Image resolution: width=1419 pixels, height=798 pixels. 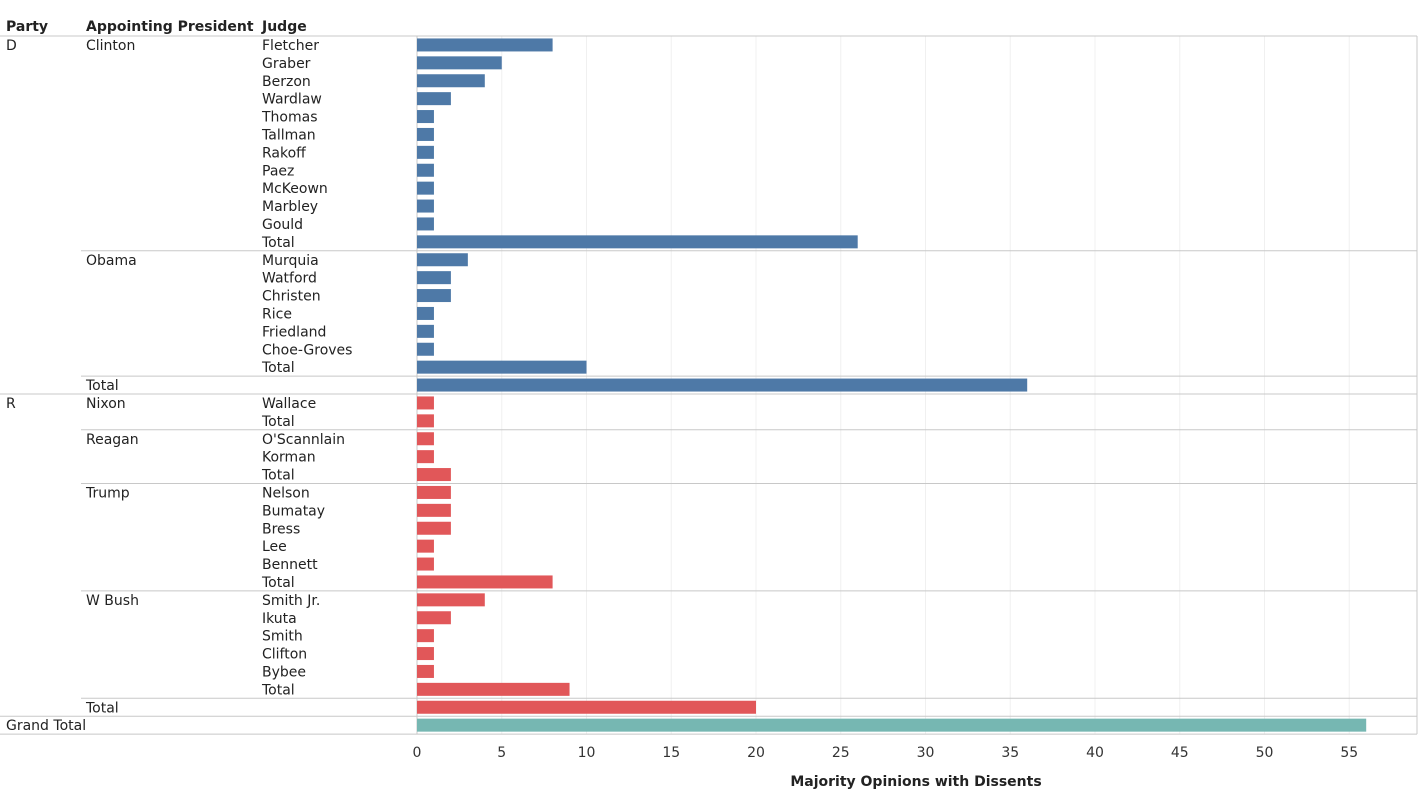 I want to click on judge-label: O'Scannlain, so click(x=303, y=440).